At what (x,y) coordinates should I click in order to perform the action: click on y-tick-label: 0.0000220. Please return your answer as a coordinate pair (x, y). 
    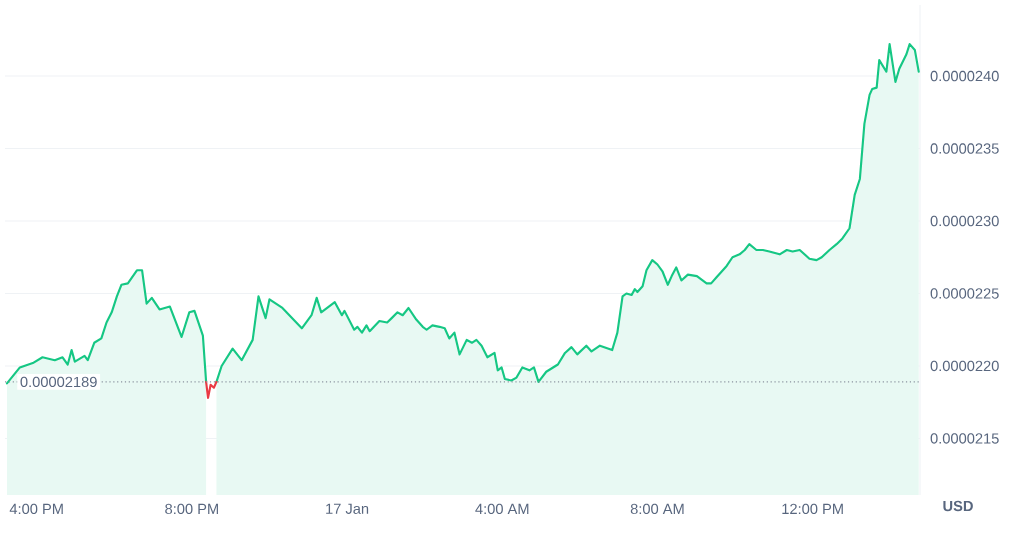
    Looking at the image, I should click on (964, 366).